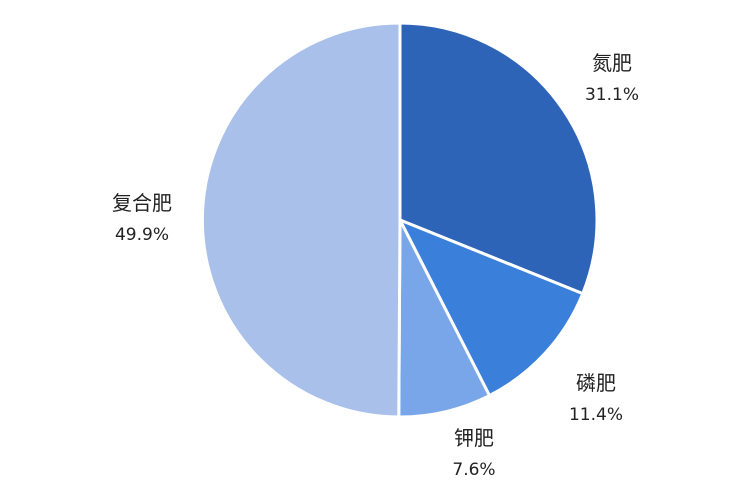  Describe the element at coordinates (474, 438) in the screenshot. I see `label-potash-name: 钾肥` at that location.